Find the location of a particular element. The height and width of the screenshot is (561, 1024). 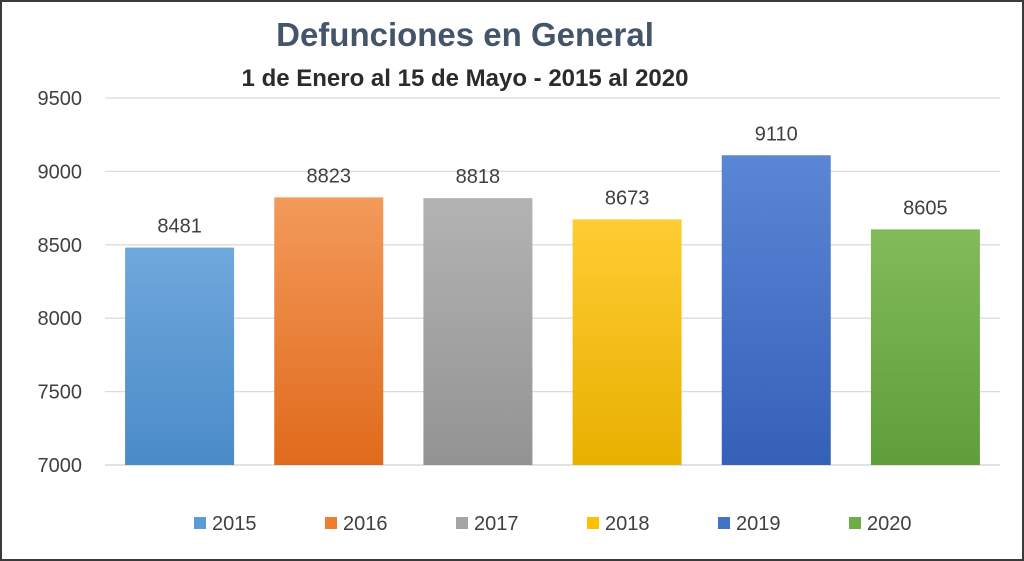

y-tick-label: 8000 is located at coordinates (60, 319).